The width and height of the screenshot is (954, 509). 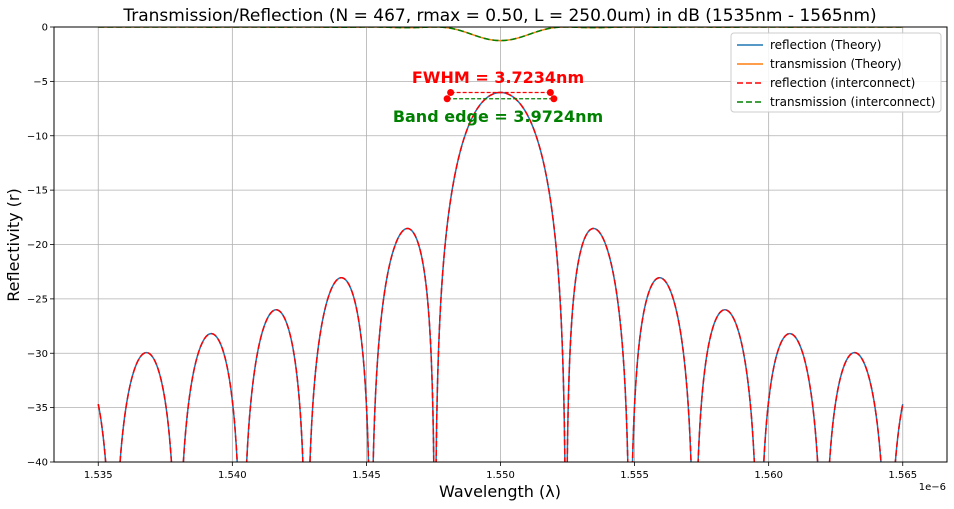 What do you see at coordinates (498, 77) in the screenshot?
I see `annotation-text: FWHM = 3.7234nm` at bounding box center [498, 77].